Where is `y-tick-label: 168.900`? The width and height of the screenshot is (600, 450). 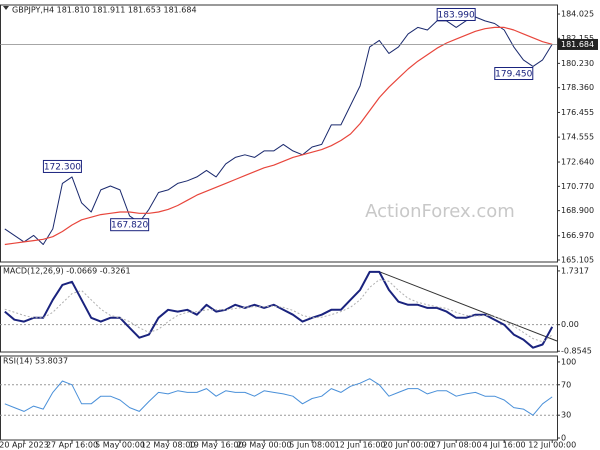
y-tick-label: 168.900 is located at coordinates (577, 210).